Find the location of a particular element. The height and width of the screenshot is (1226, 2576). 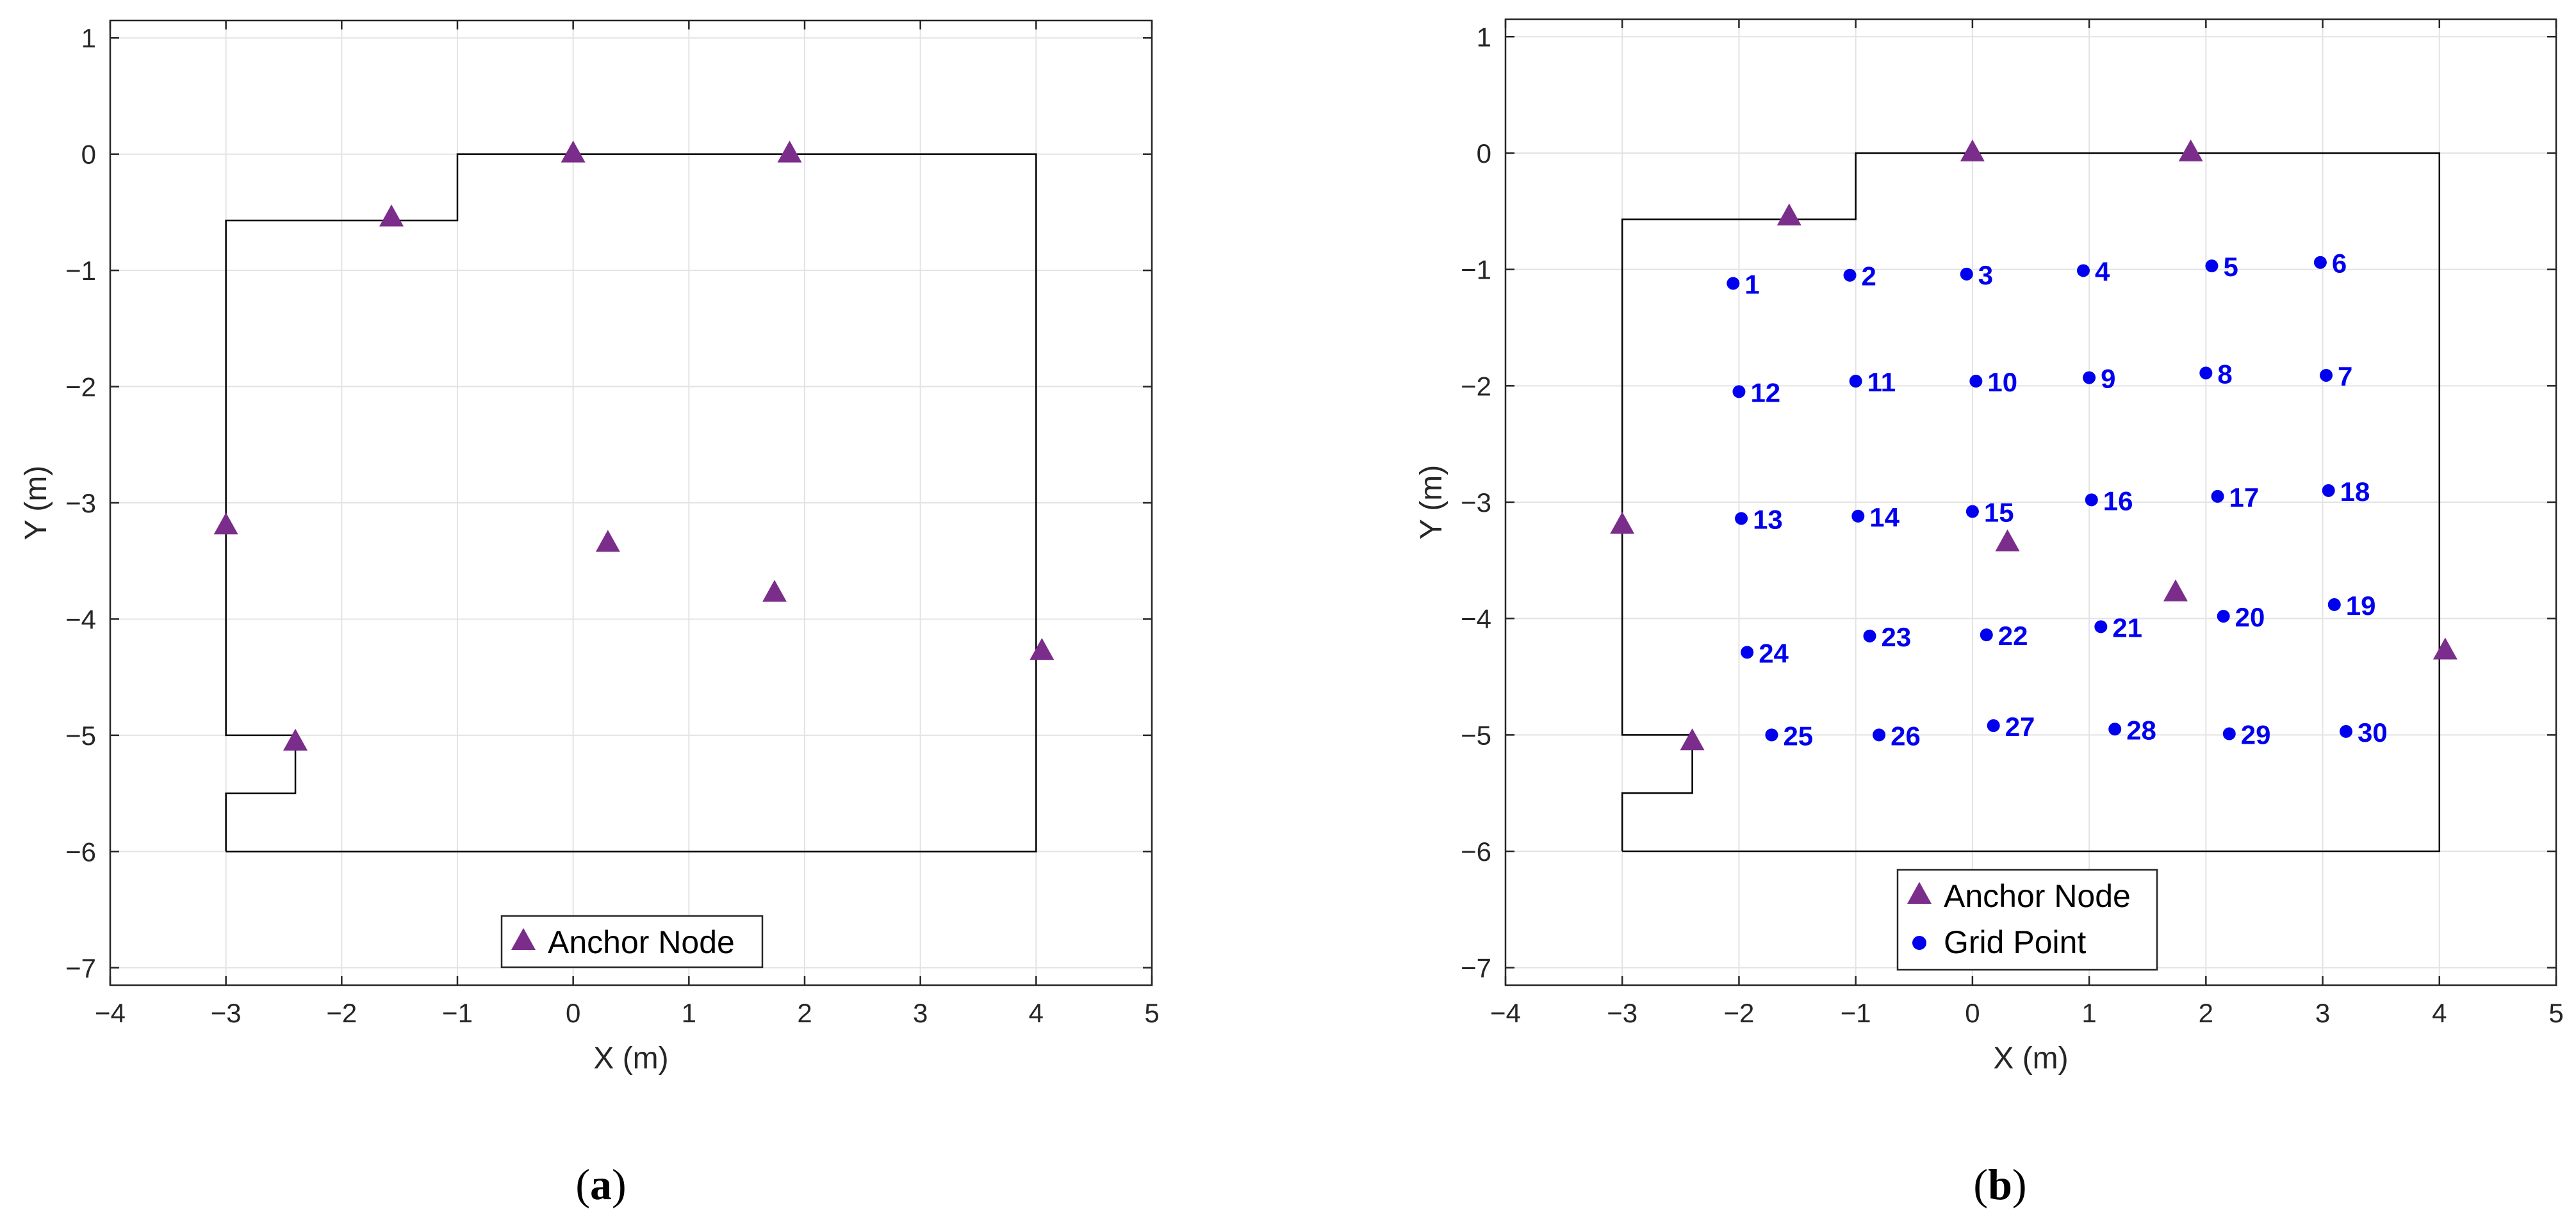

caption-a-letter: a is located at coordinates (601, 1184).